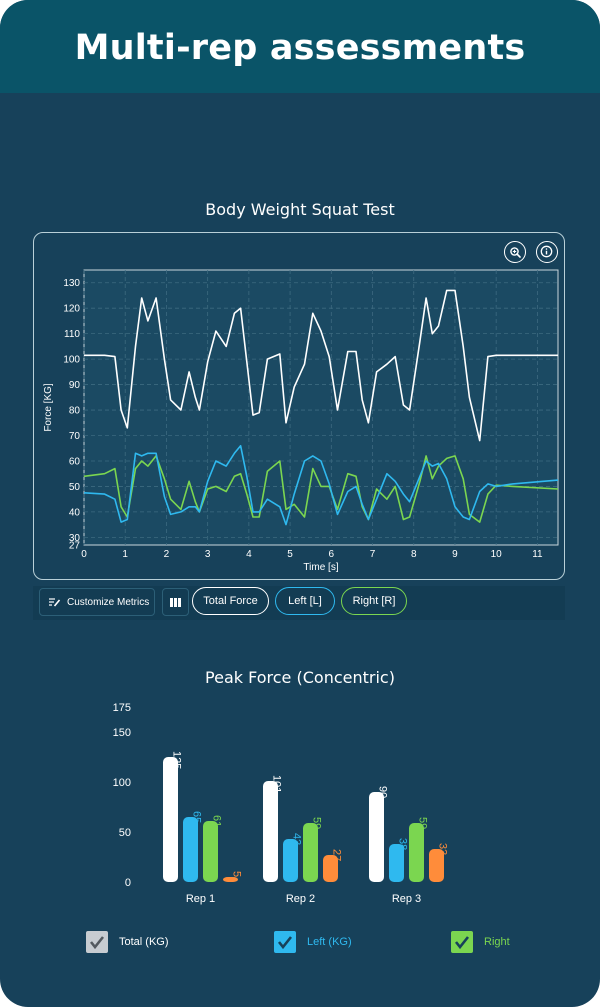 This screenshot has width=600, height=1007. I want to click on y-tick-label: 175, so click(122, 708).